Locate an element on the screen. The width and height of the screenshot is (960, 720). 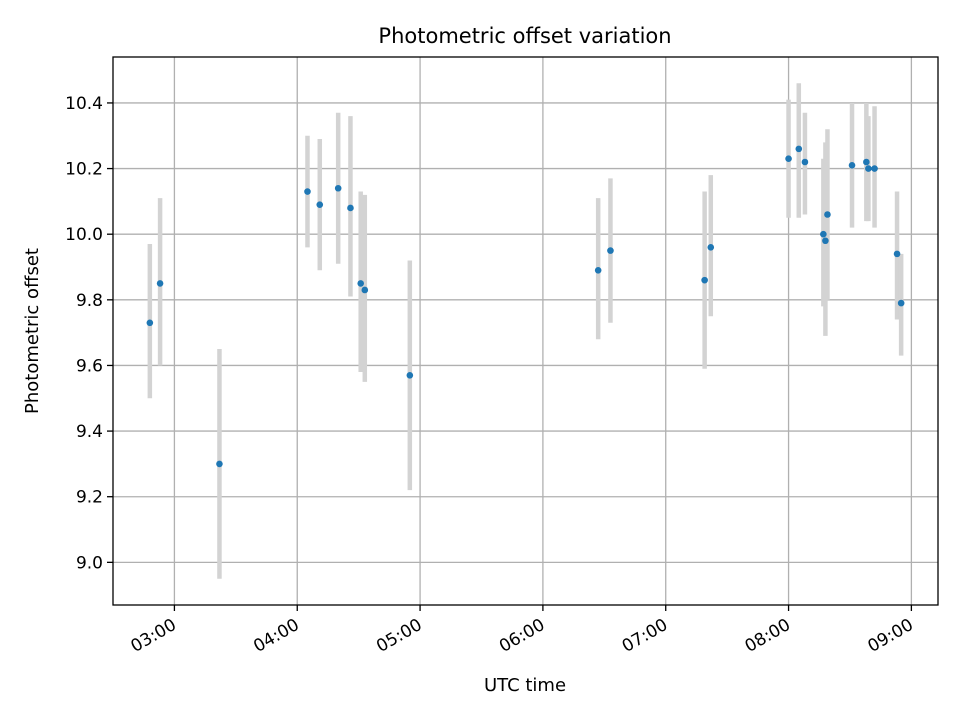
y-tick-label: 10.0 is located at coordinates (84, 235).